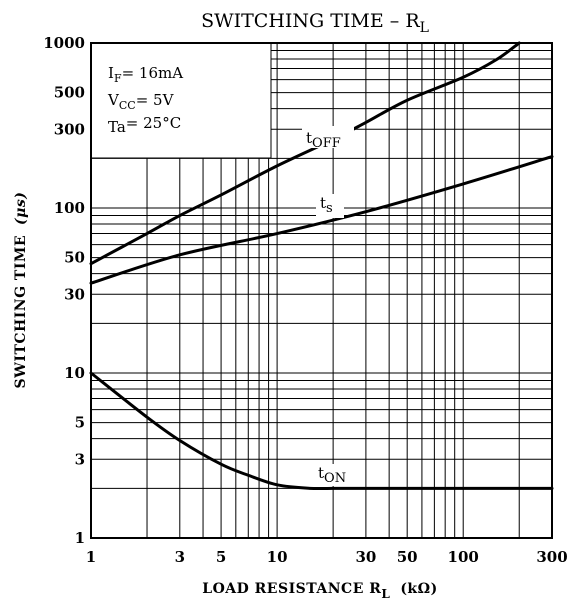 The height and width of the screenshot is (604, 577). I want to click on chart-title-main: SWITCHING TIME – R, so click(310, 21).